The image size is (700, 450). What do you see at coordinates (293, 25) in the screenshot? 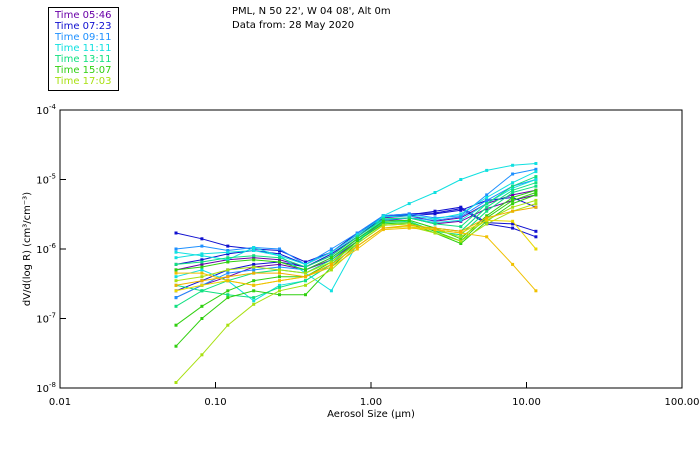
I see `date-header: Data from: 28 May 2020` at bounding box center [293, 25].